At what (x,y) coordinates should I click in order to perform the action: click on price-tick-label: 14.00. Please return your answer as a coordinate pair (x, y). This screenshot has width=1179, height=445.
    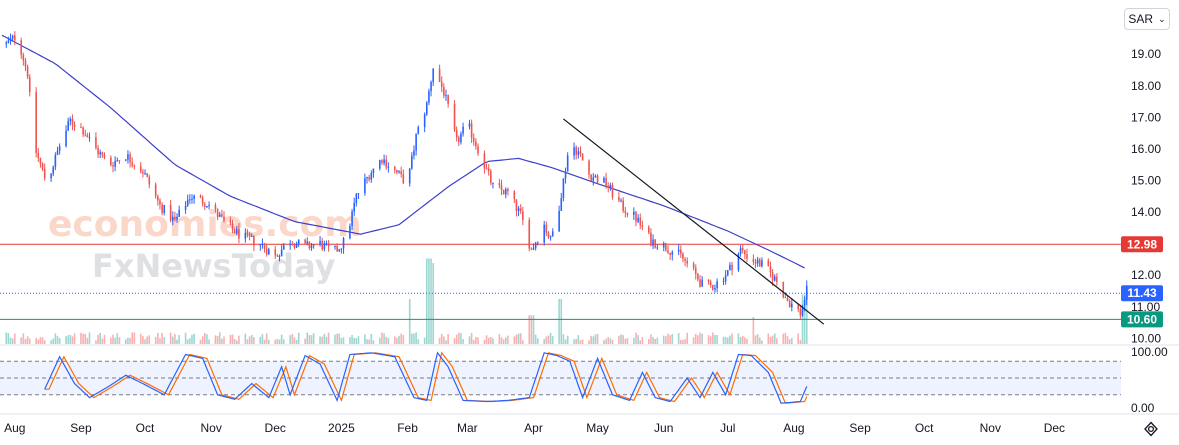
    Looking at the image, I should click on (1146, 212).